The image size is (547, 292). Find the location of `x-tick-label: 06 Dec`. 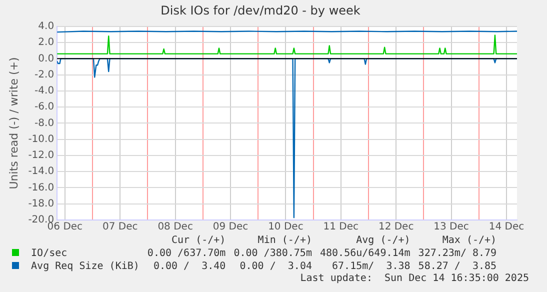

x-tick-label: 06 Dec is located at coordinates (65, 227).